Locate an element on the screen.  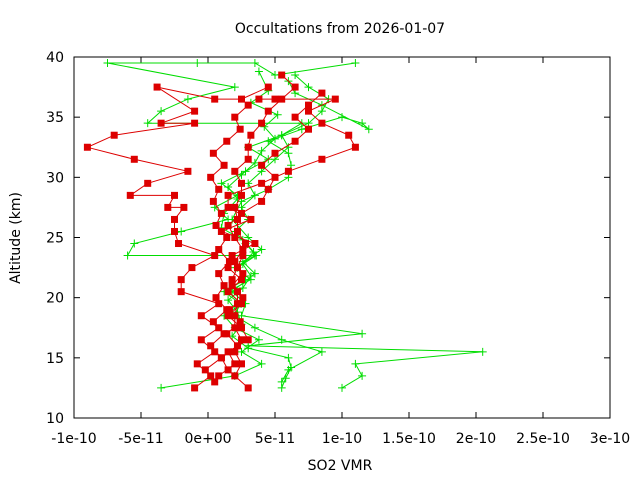
x-tick-label: -5e-11 is located at coordinates (140, 439).